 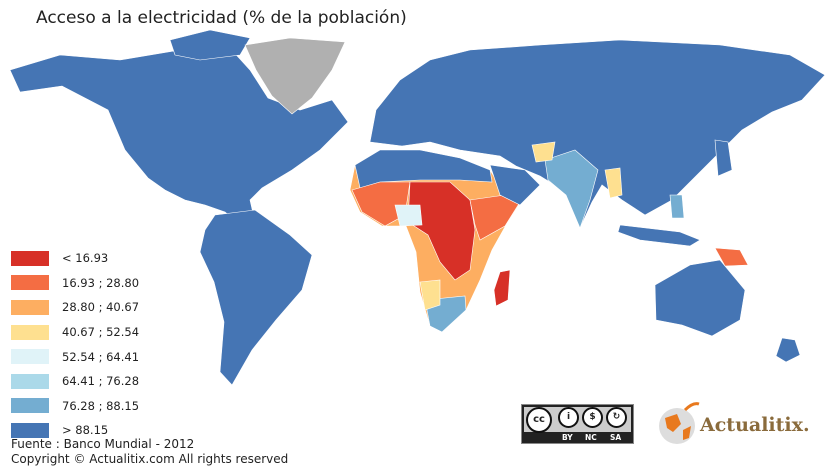 I want to click on cc-icon: cc, so click(x=539, y=420).